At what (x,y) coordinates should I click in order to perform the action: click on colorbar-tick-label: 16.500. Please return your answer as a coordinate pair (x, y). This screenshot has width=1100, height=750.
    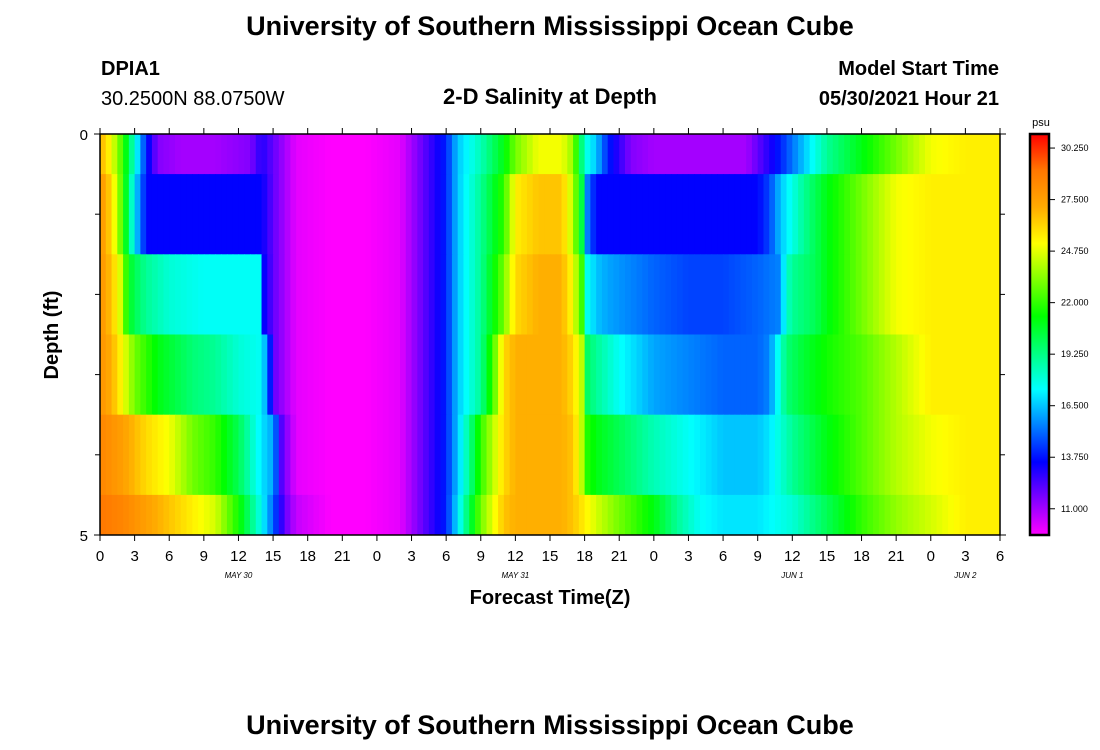
    Looking at the image, I should click on (1075, 406).